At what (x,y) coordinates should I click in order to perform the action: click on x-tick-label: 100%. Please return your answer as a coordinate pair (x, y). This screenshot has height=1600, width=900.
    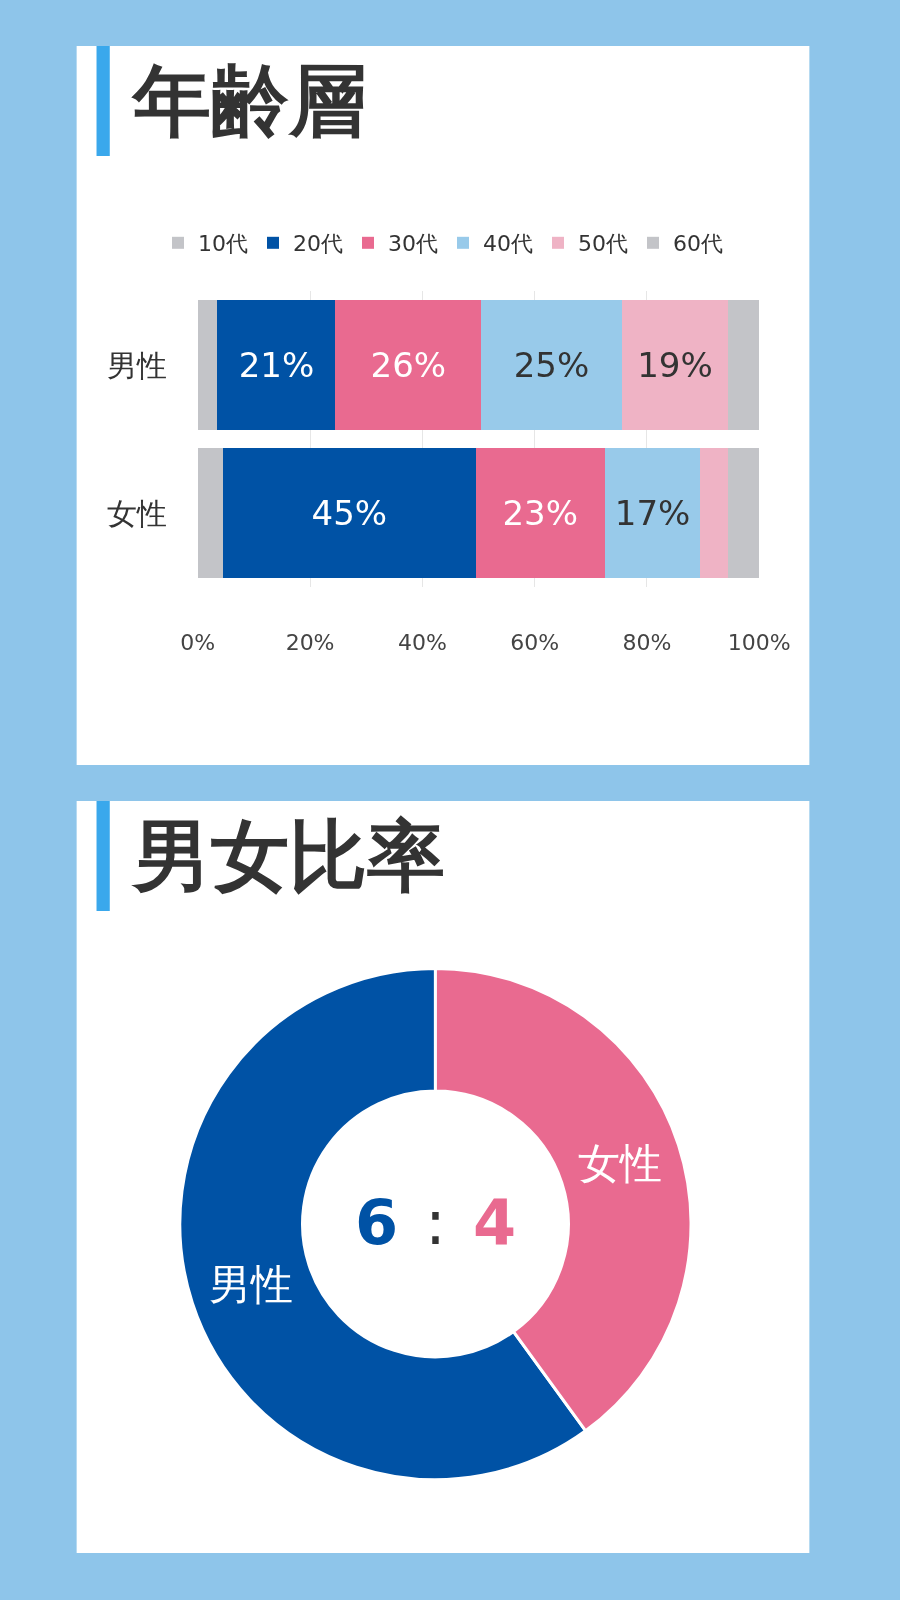
    Looking at the image, I should click on (759, 642).